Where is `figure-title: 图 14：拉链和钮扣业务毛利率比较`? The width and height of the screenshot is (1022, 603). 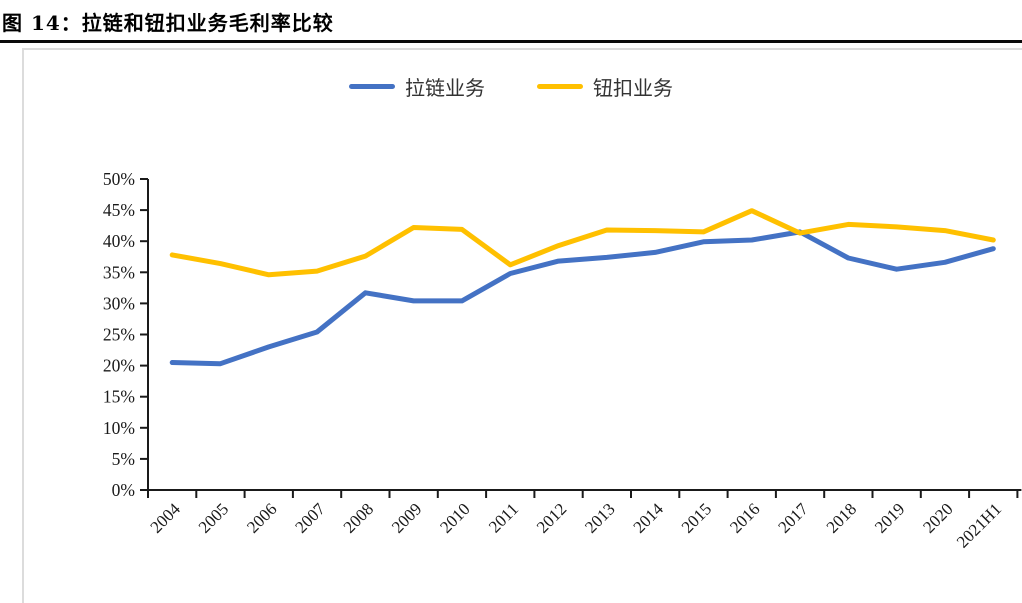
figure-title: 图 14：拉链和钮扣业务毛利率比较 is located at coordinates (168, 23).